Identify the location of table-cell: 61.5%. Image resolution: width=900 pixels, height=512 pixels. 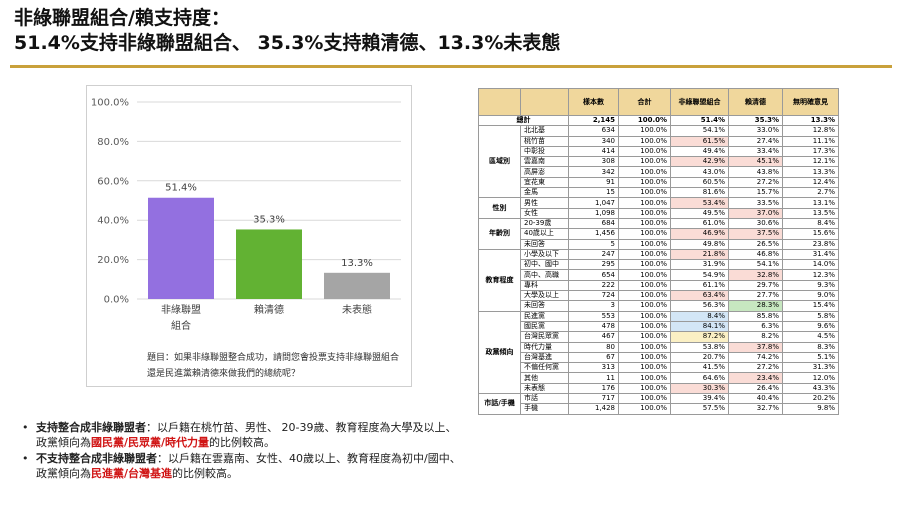
(699, 141).